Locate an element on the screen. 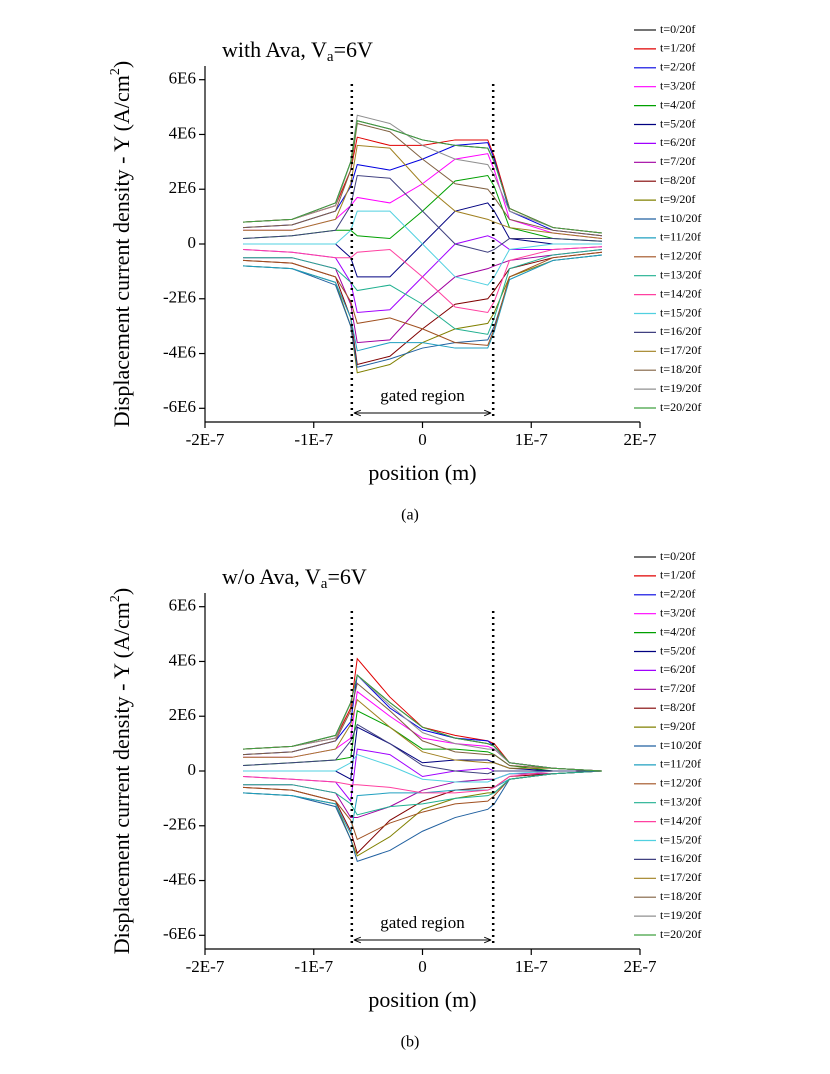 The width and height of the screenshot is (830, 1074). y-tick-label: 6E6 is located at coordinates (182, 78).